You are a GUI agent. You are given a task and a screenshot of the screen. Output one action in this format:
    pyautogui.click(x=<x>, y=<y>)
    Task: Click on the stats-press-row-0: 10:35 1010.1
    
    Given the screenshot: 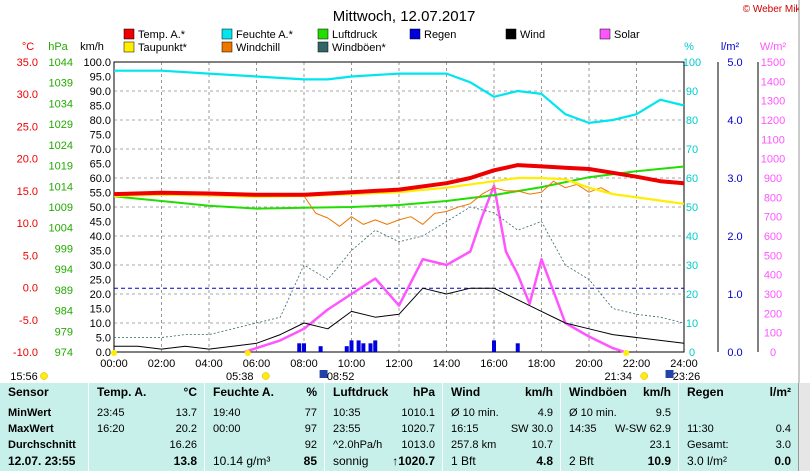 What is the action you would take?
    pyautogui.click(x=384, y=413)
    